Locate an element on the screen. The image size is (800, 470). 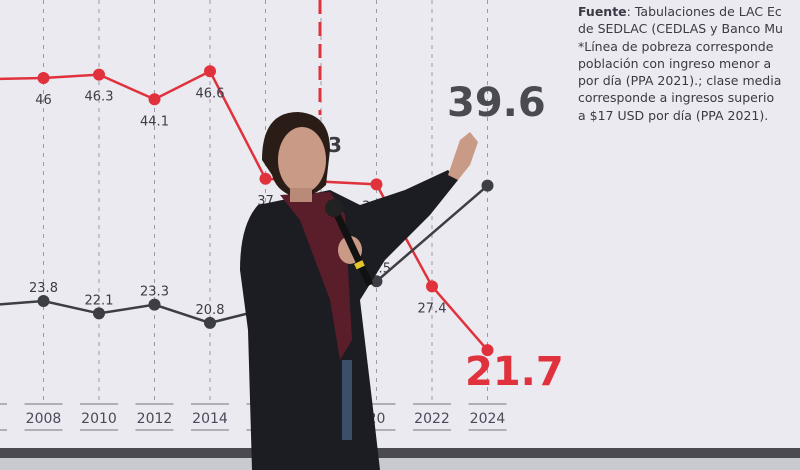
year-label: 2022 is located at coordinates (432, 419).